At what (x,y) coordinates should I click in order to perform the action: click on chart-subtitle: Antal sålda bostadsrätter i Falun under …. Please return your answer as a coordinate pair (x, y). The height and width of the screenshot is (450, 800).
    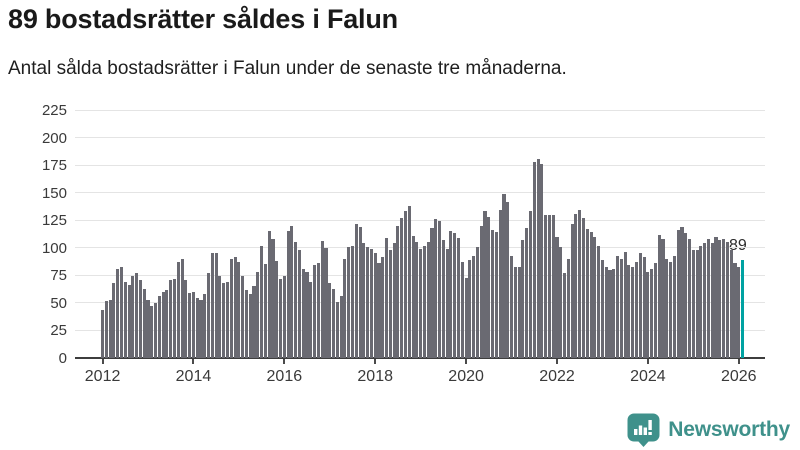
    Looking at the image, I should click on (287, 68).